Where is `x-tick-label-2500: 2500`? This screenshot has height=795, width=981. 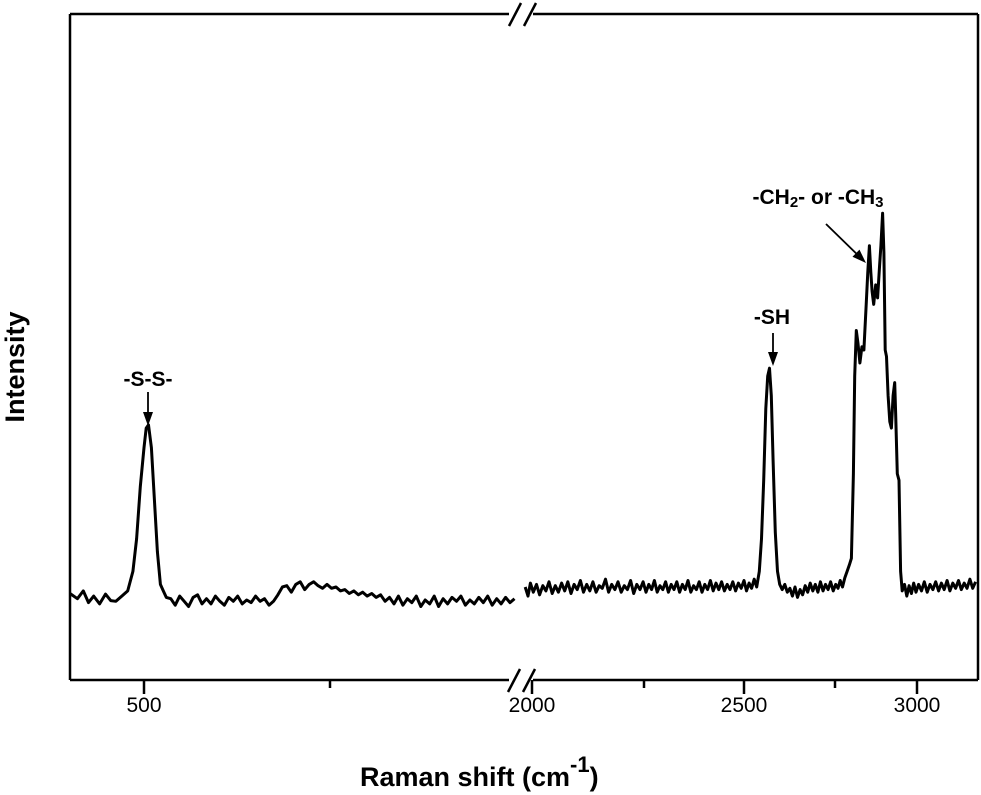
x-tick-label-2500: 2500 is located at coordinates (744, 705).